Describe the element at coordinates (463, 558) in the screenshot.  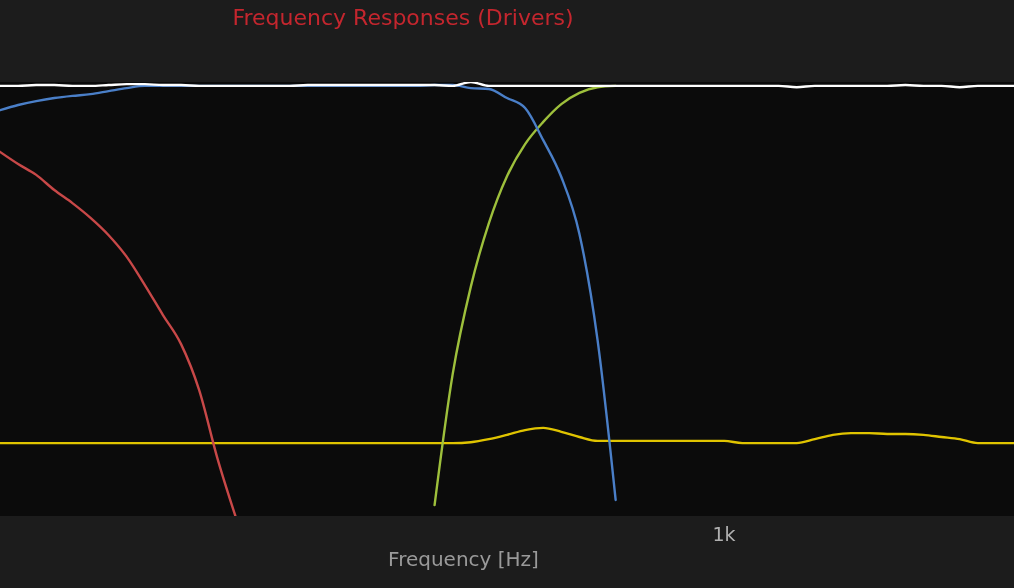
I see `x-axis-title: Frequency [Hz]` at that location.